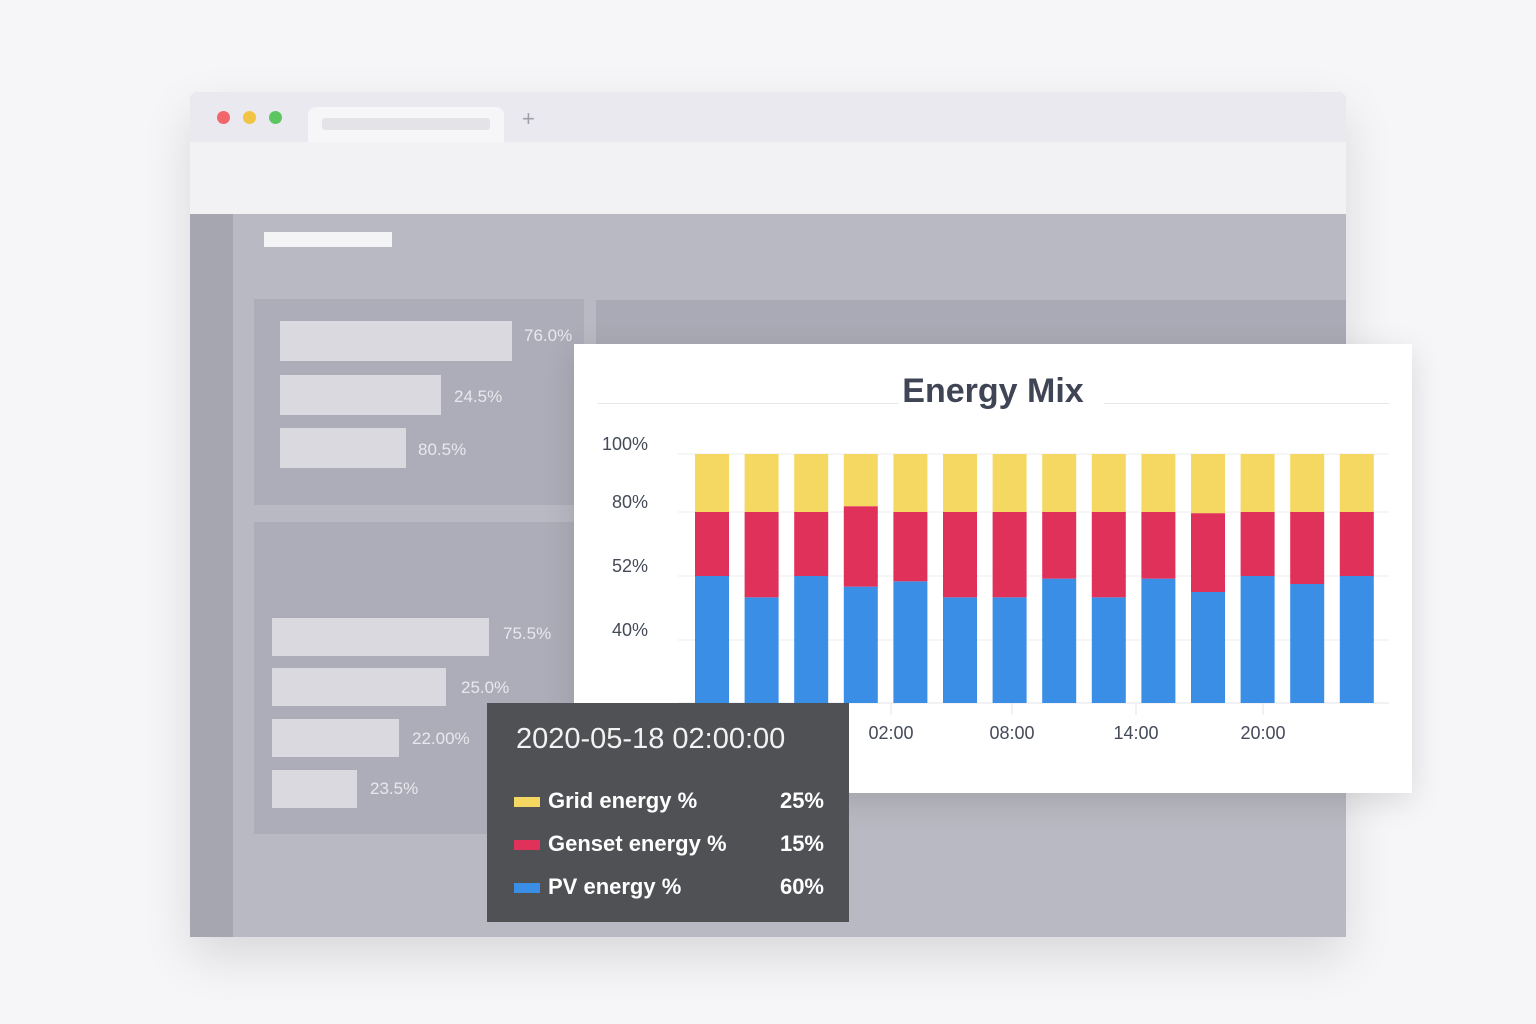 This screenshot has width=1536, height=1024. I want to click on stat-label: 76.0%, so click(548, 335).